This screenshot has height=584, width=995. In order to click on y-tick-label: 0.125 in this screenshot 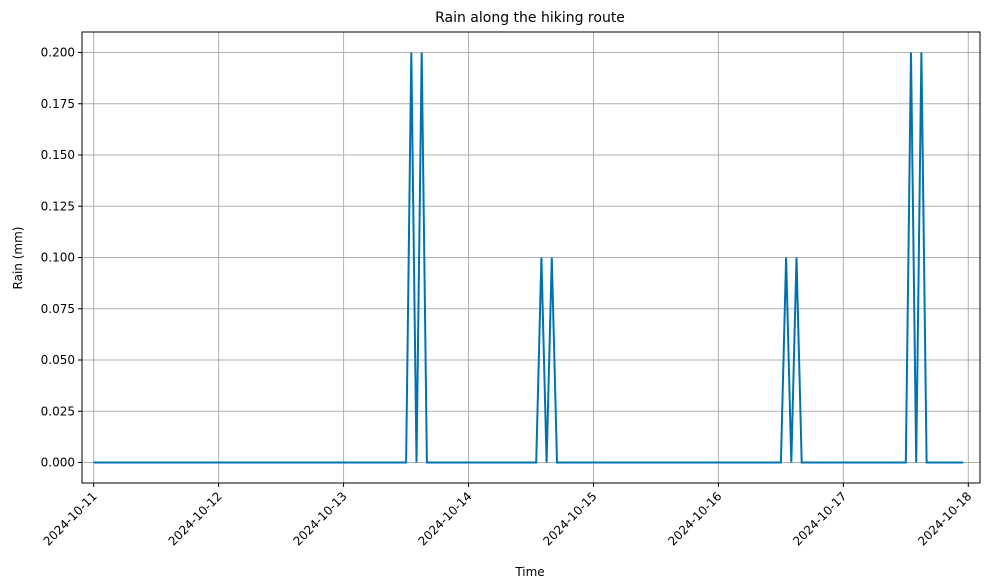, I will do `click(58, 206)`.